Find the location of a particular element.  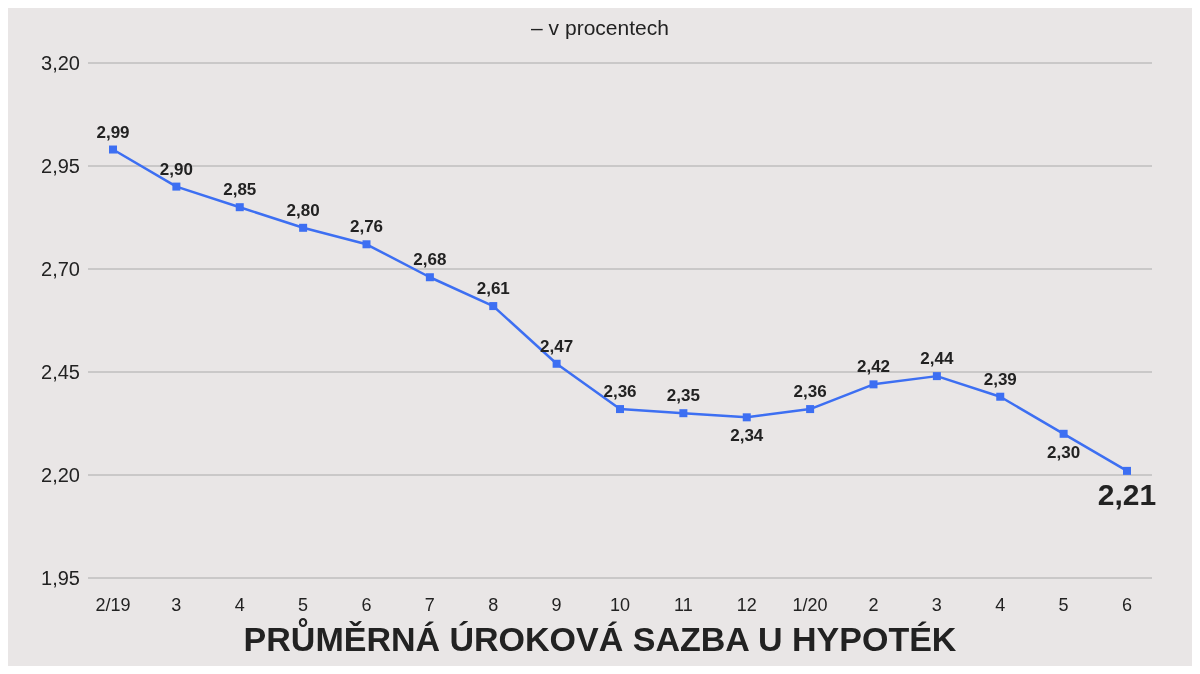

data-label: 2,42 is located at coordinates (873, 367).